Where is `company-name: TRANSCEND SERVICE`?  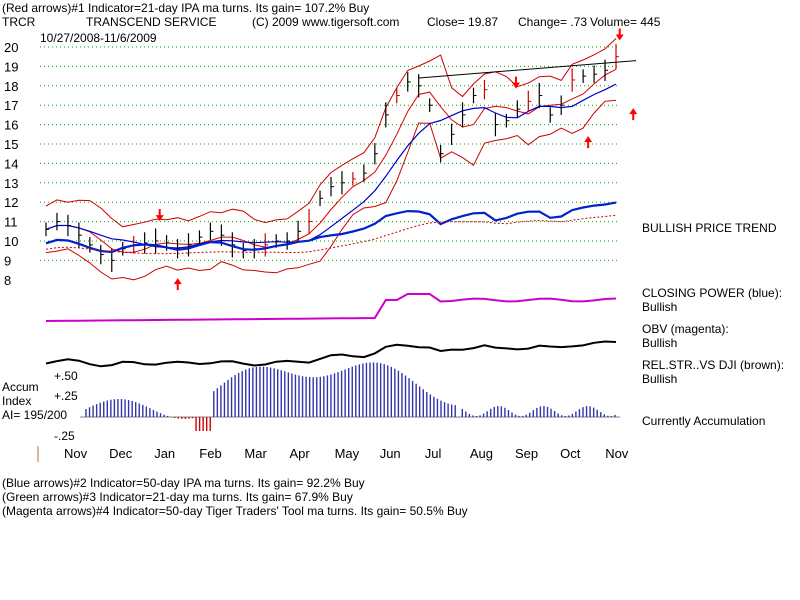 company-name: TRANSCEND SERVICE is located at coordinates (151, 22).